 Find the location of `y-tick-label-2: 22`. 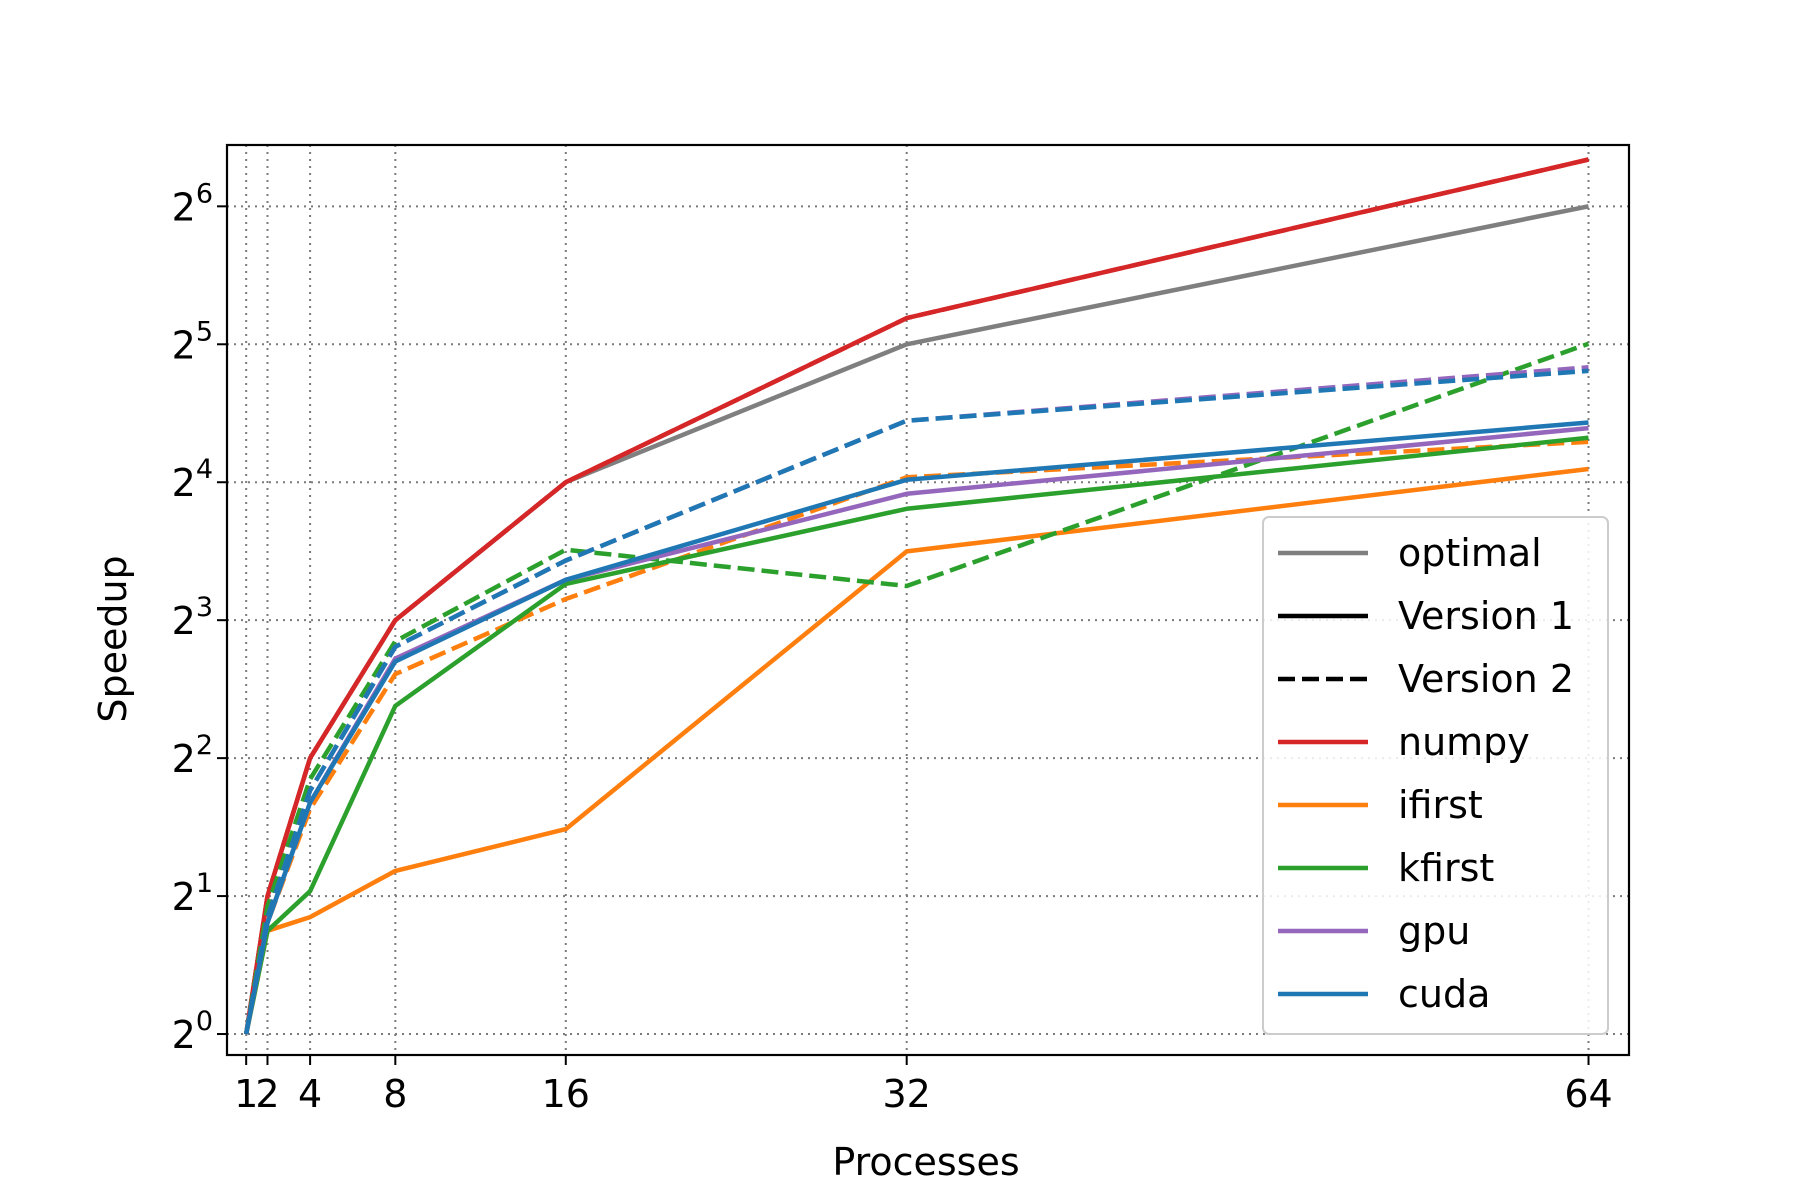

y-tick-label-2: 22 is located at coordinates (192, 755).